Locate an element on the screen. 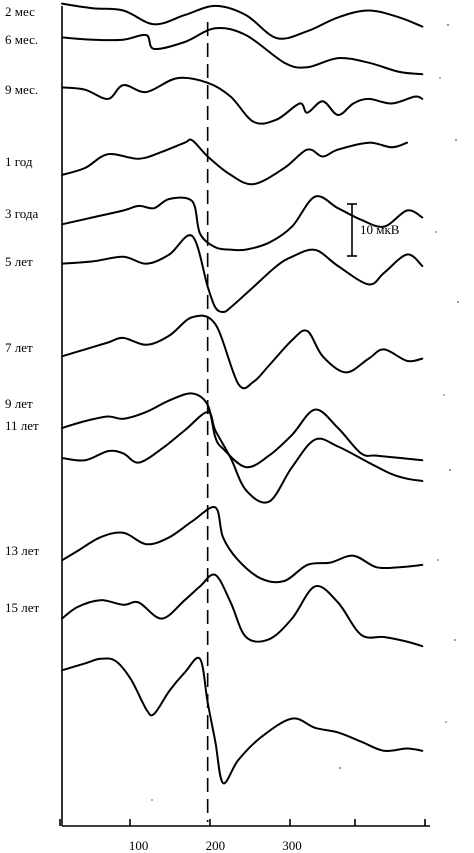  scale-bar-label: 10 мкВ is located at coordinates (380, 229).